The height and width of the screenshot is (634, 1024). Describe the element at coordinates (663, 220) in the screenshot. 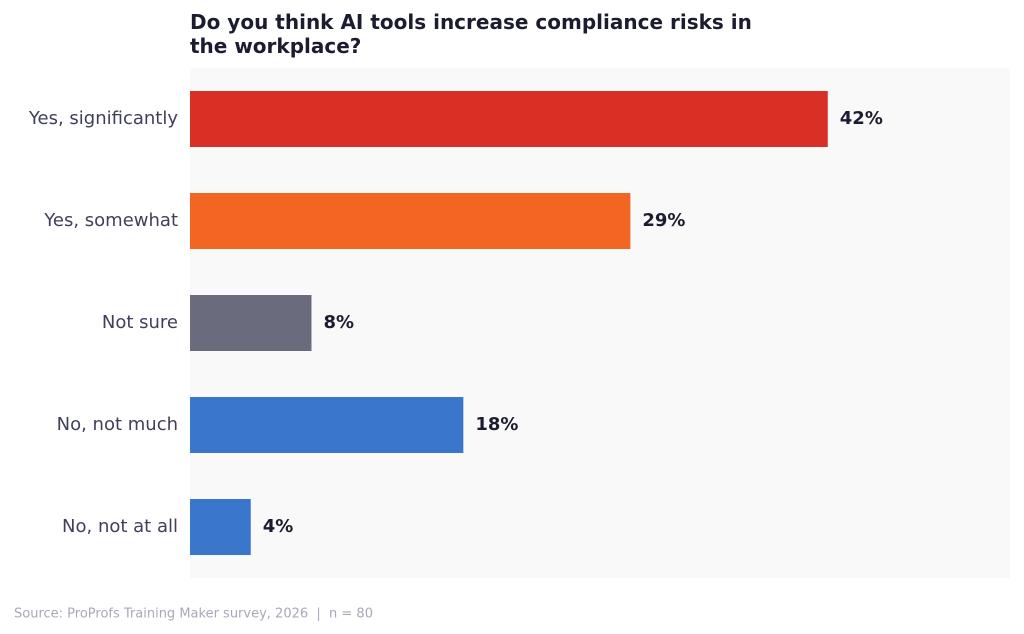

I see `value-label: 29%` at that location.